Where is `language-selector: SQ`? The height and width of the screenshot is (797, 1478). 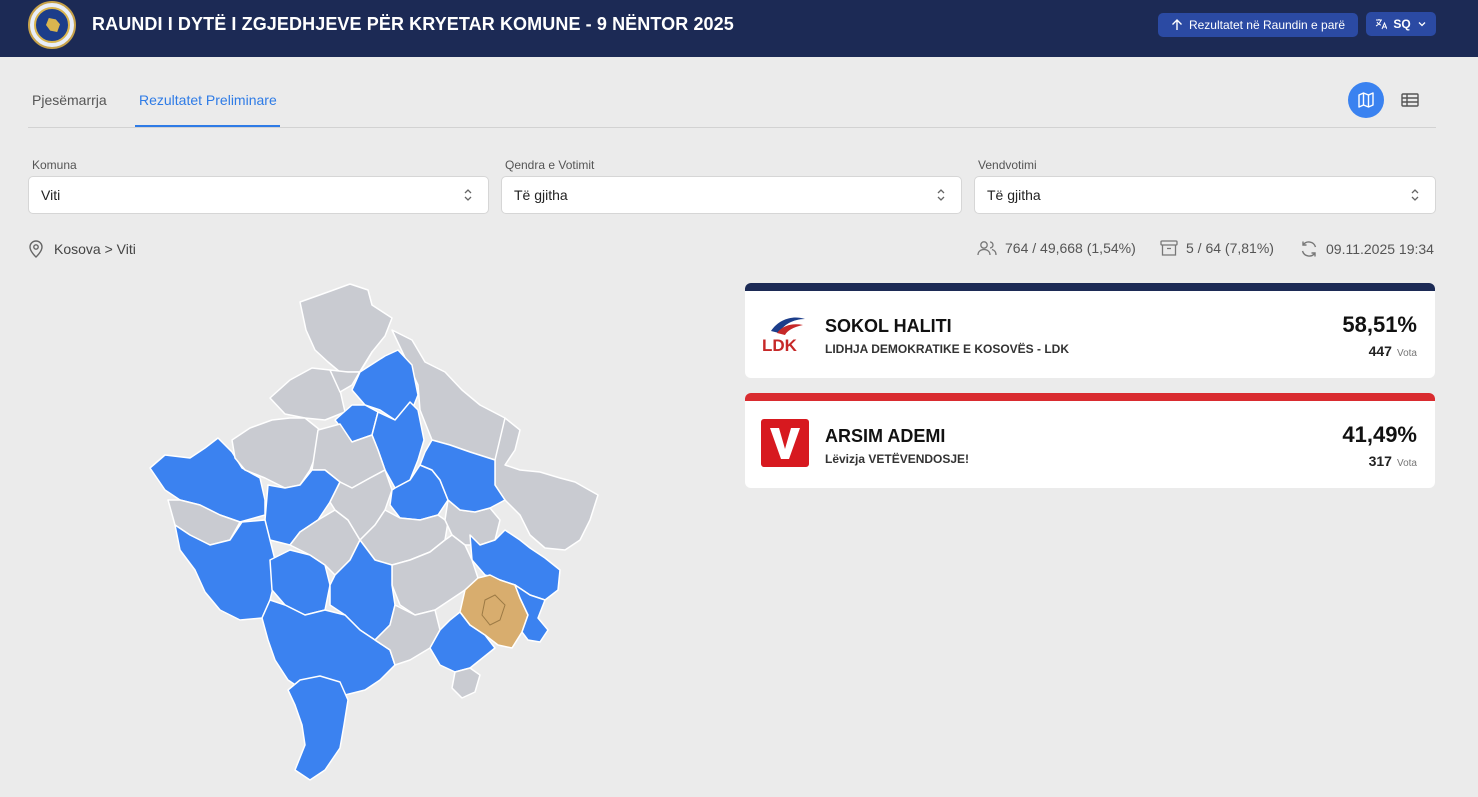 language-selector: SQ is located at coordinates (1401, 24).